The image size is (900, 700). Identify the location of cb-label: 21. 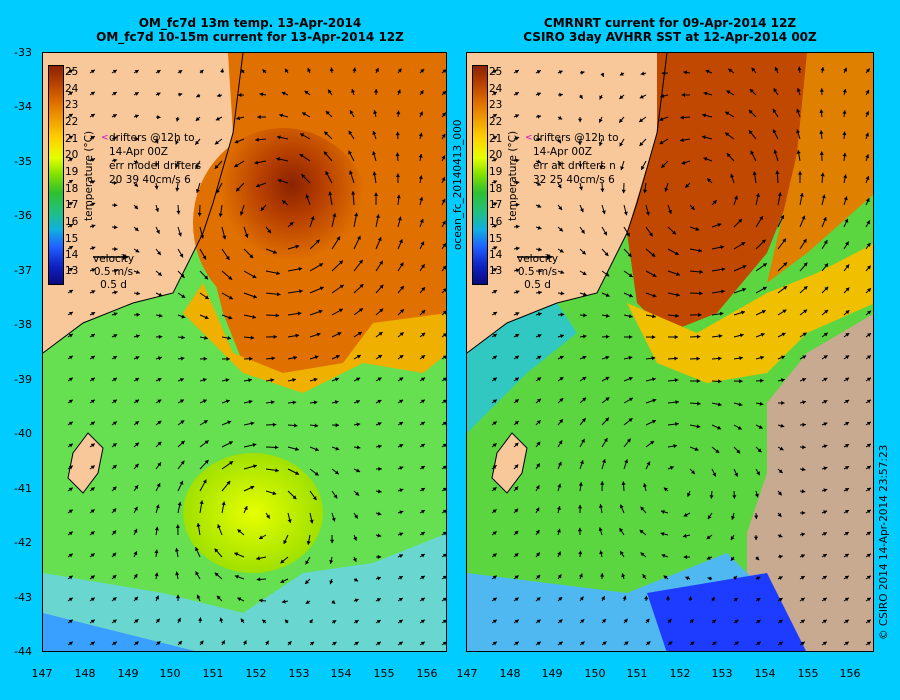
(72, 139).